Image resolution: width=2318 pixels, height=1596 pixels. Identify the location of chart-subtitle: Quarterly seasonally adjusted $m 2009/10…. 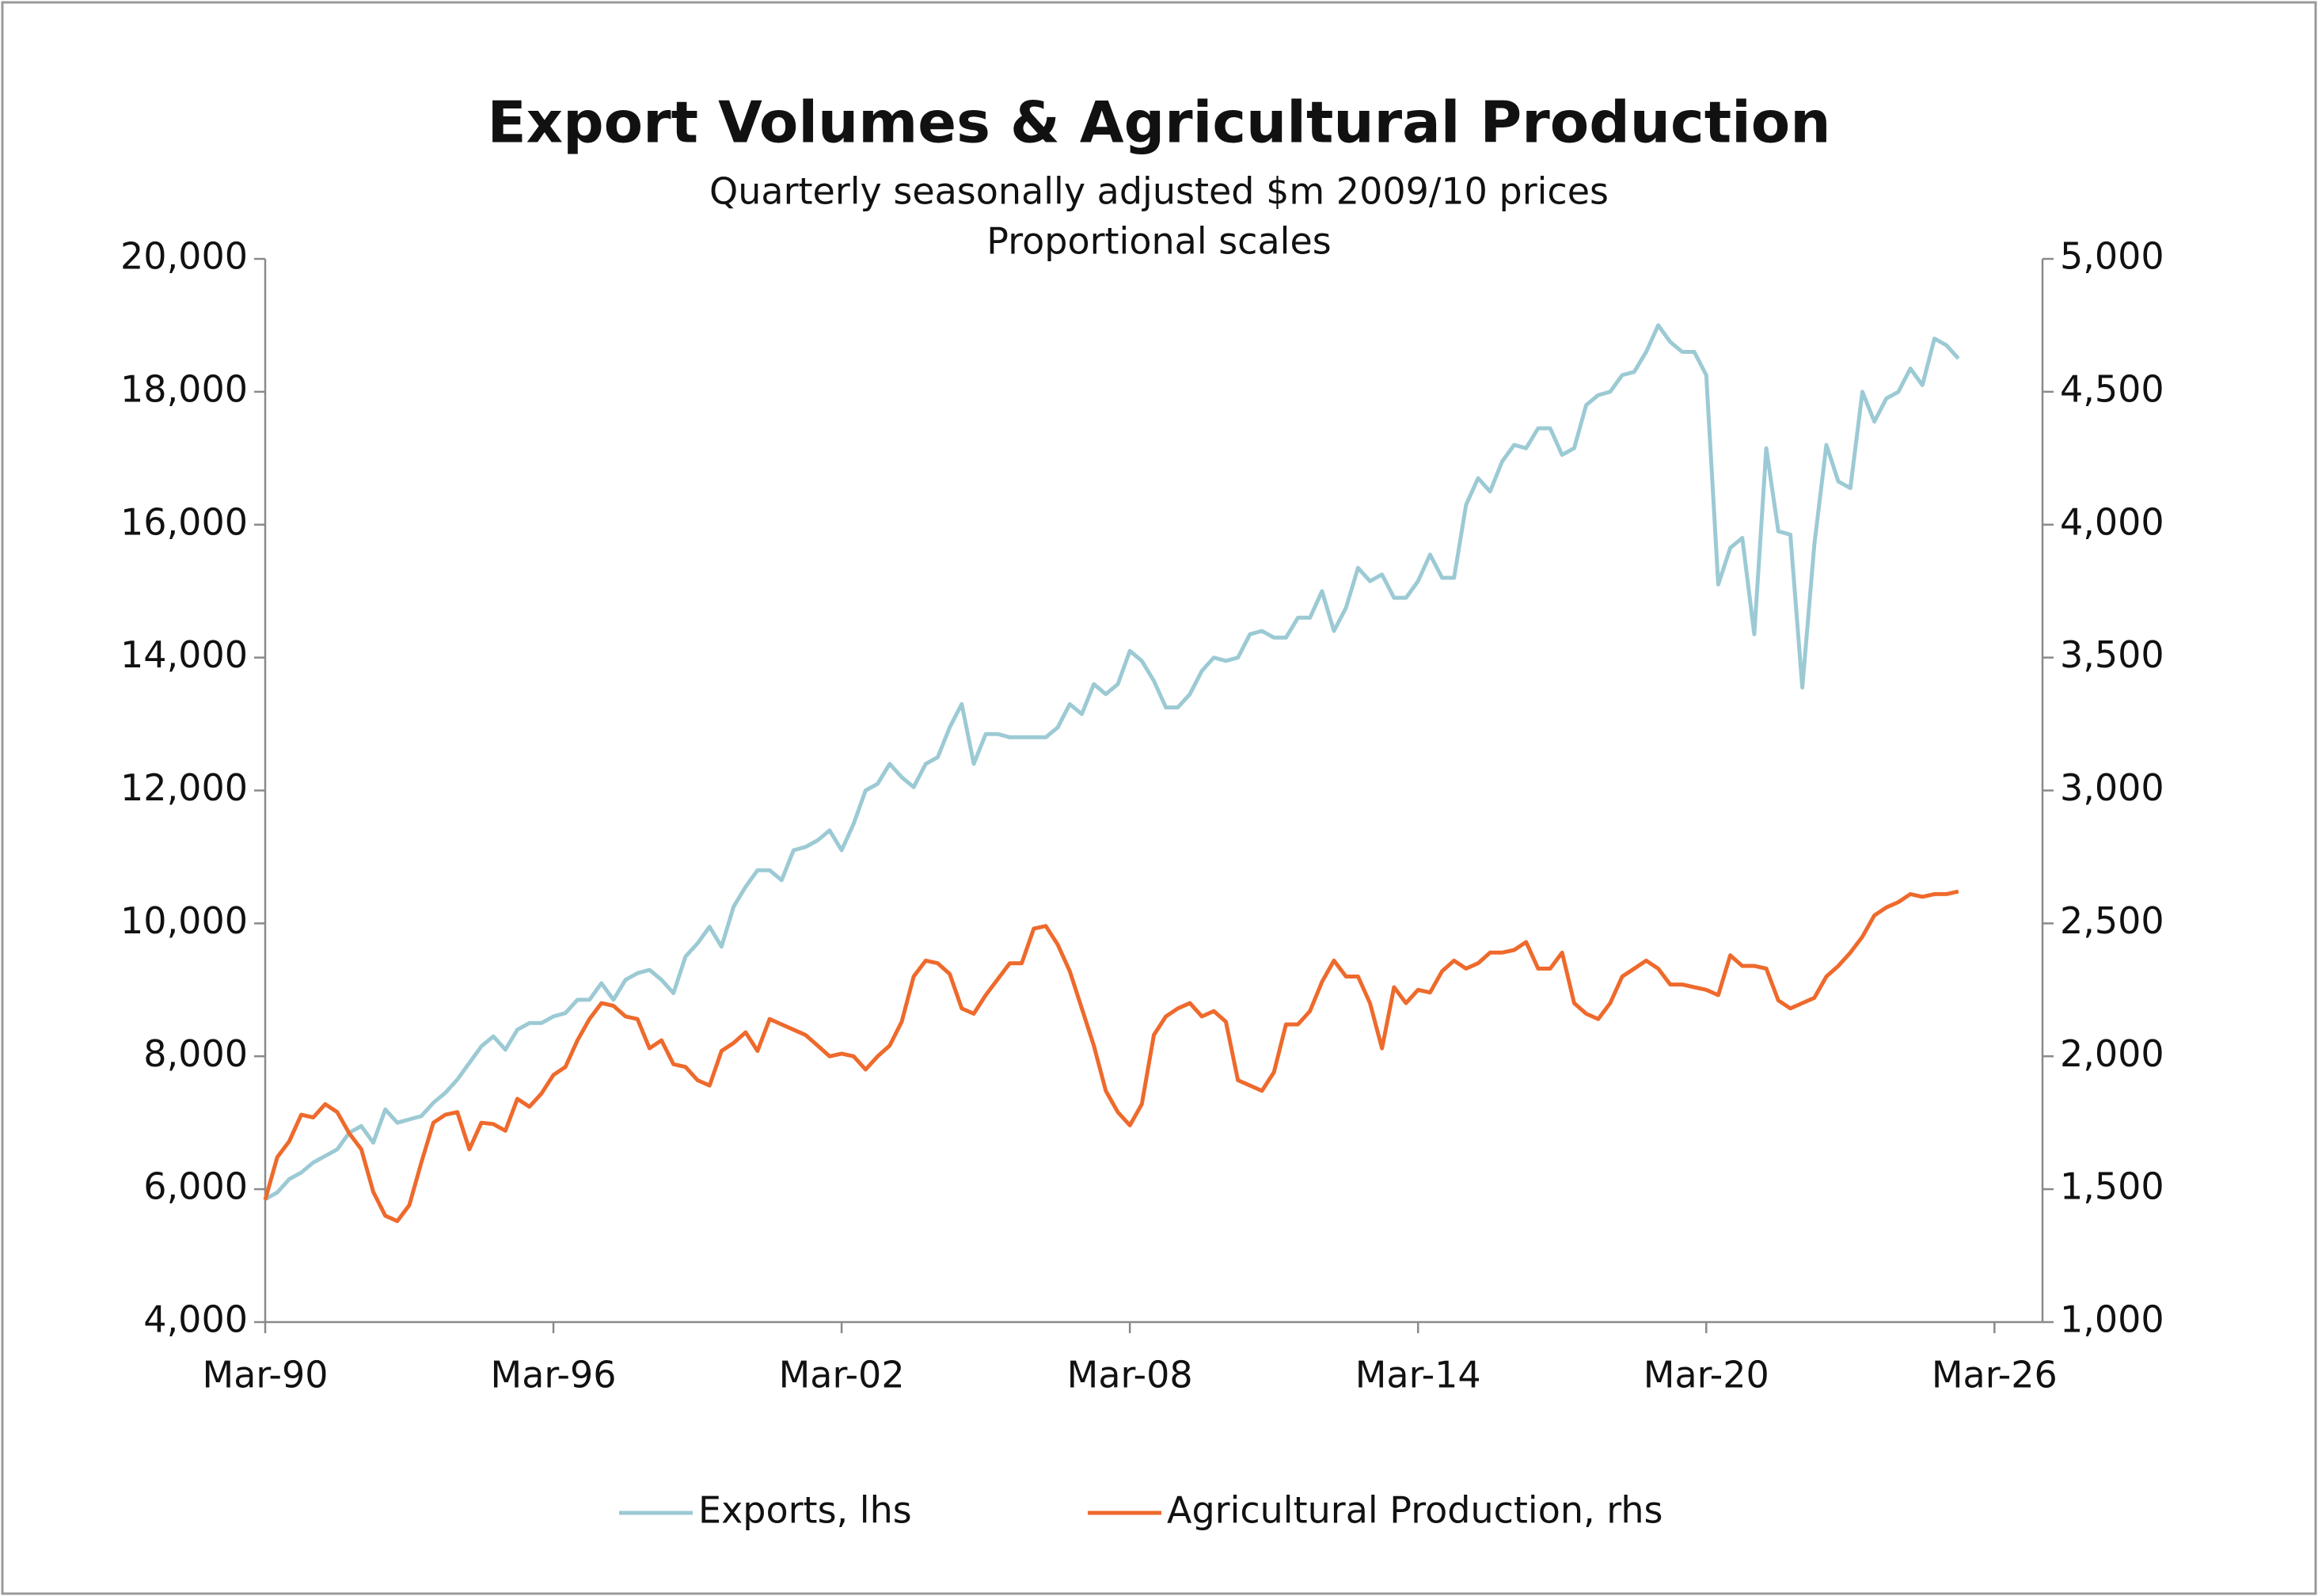
(1159, 191).